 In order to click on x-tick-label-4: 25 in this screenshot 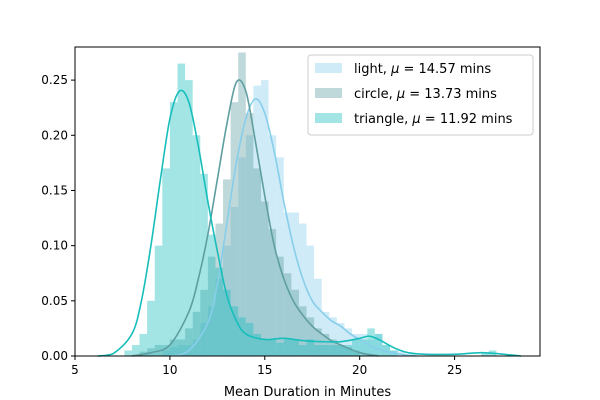, I will do `click(454, 370)`.